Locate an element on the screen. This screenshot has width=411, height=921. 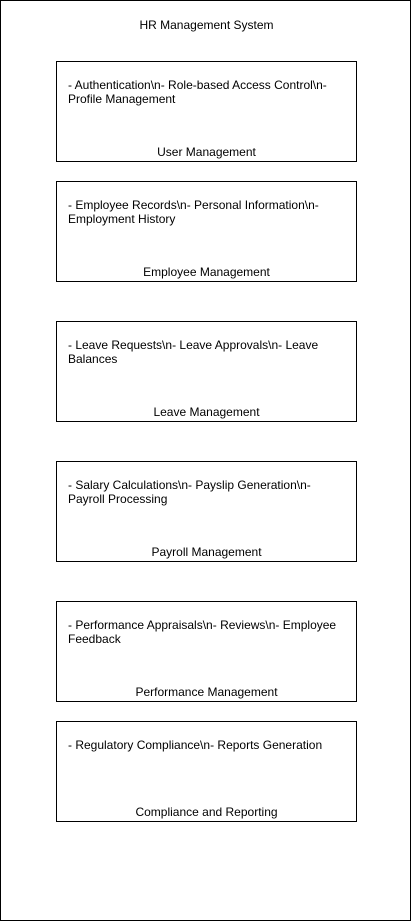
module-name: Compliance and Reporting is located at coordinates (206, 812).